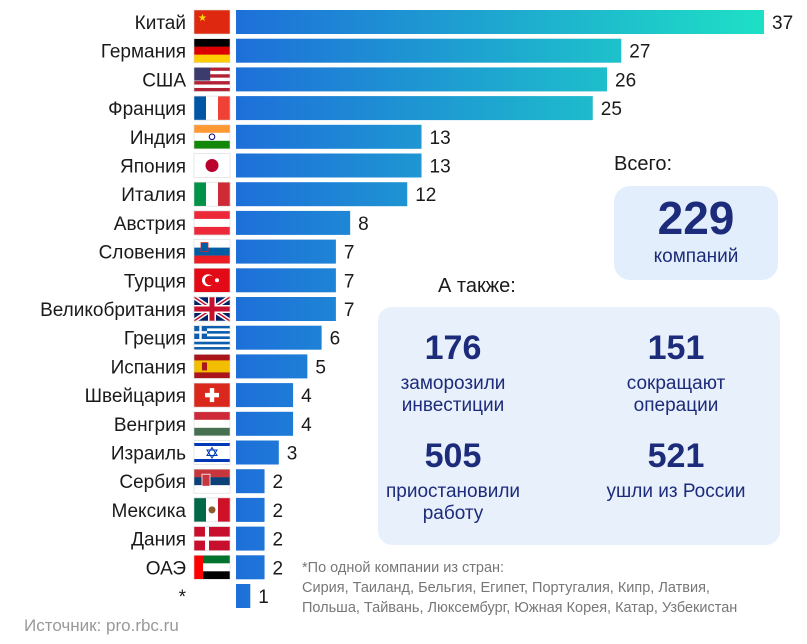  What do you see at coordinates (224, 596) in the screenshot?
I see `bar-row: * 1` at bounding box center [224, 596].